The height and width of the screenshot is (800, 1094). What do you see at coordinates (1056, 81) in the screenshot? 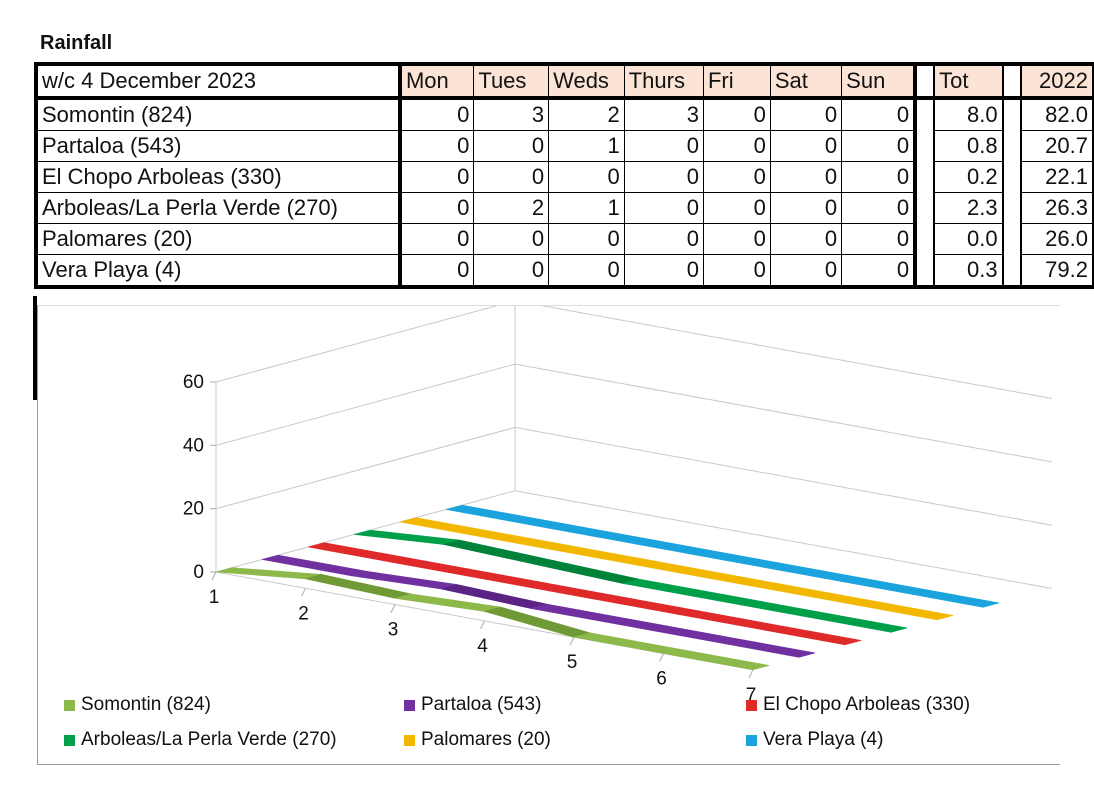
I see `year-header: 2022` at bounding box center [1056, 81].